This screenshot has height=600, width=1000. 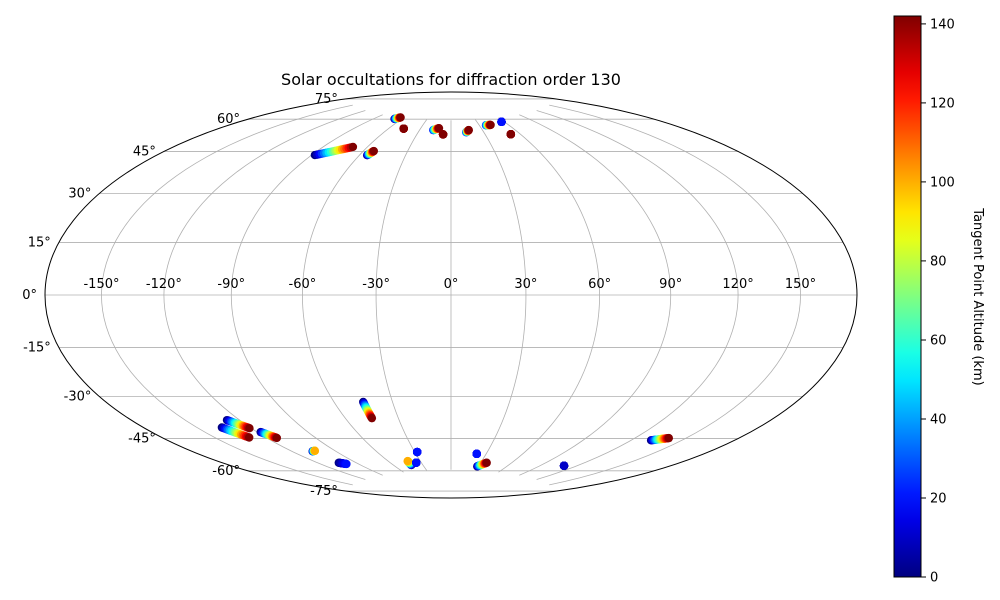 I want to click on longitude-tick-label: -30°, so click(x=376, y=284).